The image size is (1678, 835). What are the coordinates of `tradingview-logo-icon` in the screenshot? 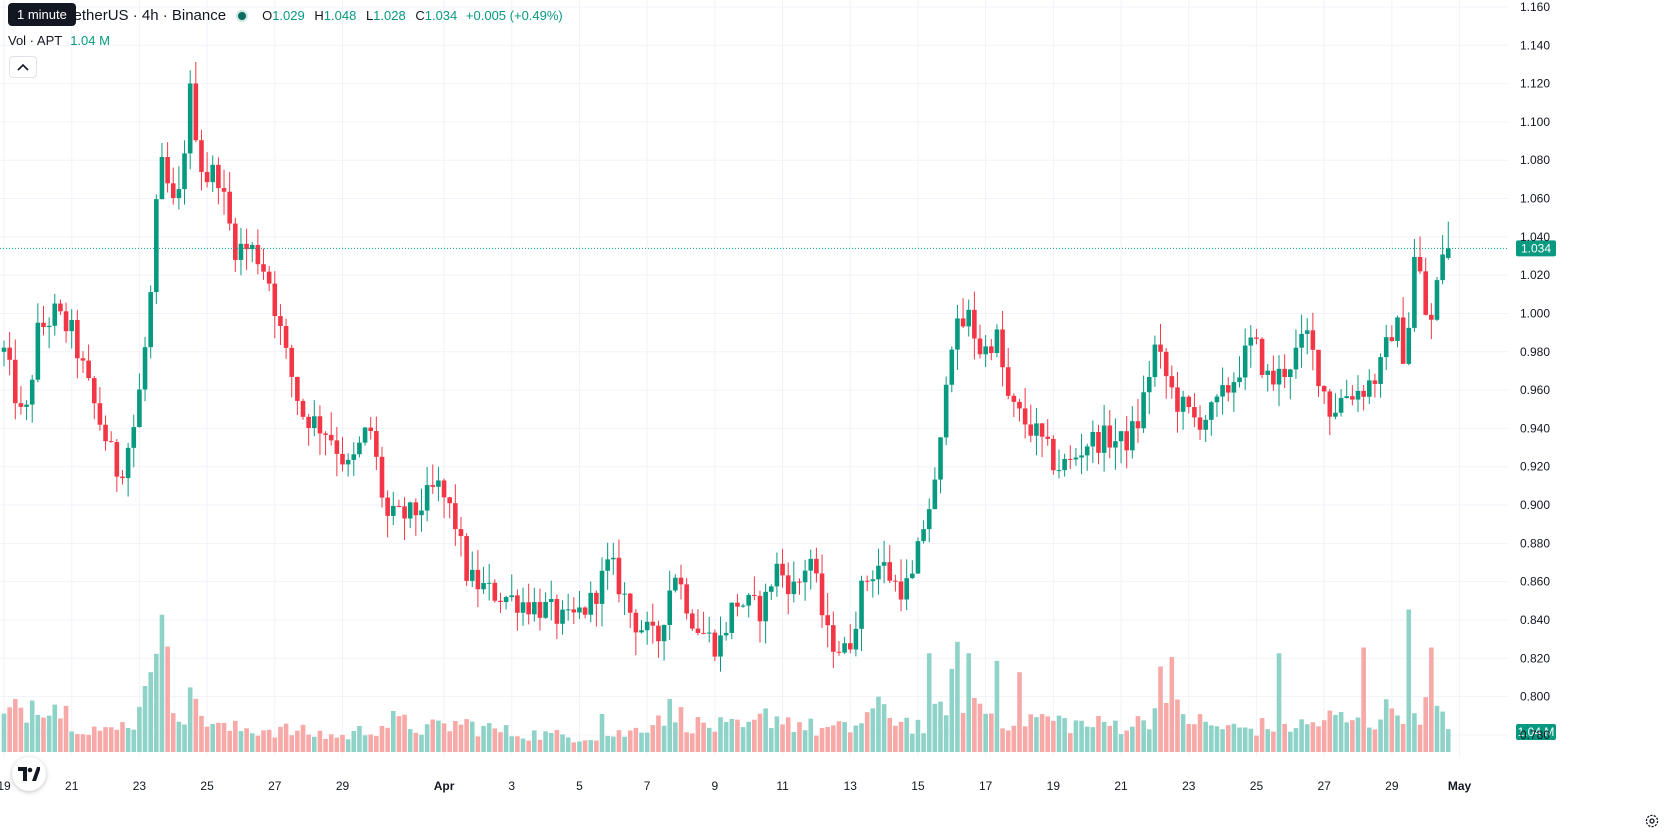 It's located at (29, 774).